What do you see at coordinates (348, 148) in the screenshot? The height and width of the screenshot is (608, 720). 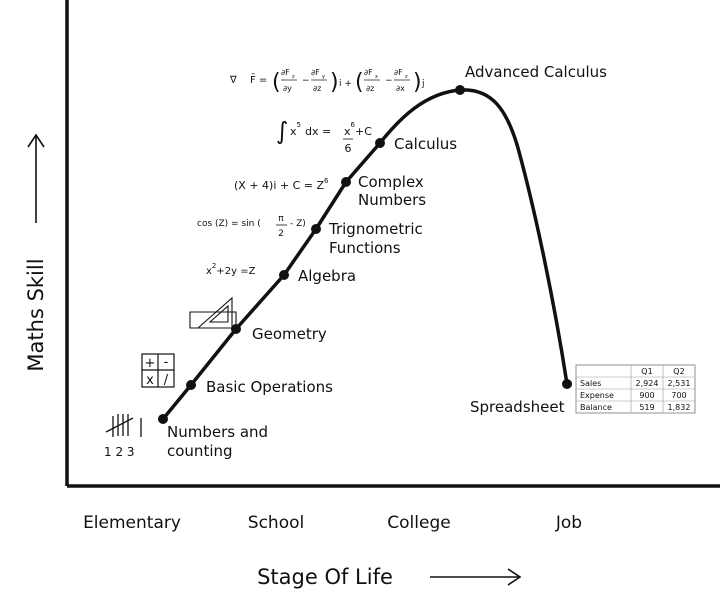 I see `calculus-fraction-den: 6` at bounding box center [348, 148].